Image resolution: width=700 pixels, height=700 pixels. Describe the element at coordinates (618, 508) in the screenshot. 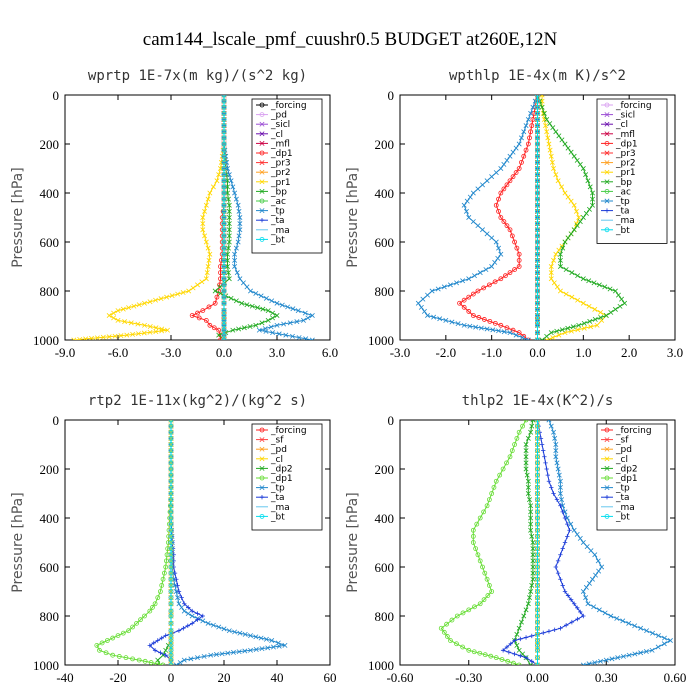

I see `legend-item-ma: _ma` at that location.